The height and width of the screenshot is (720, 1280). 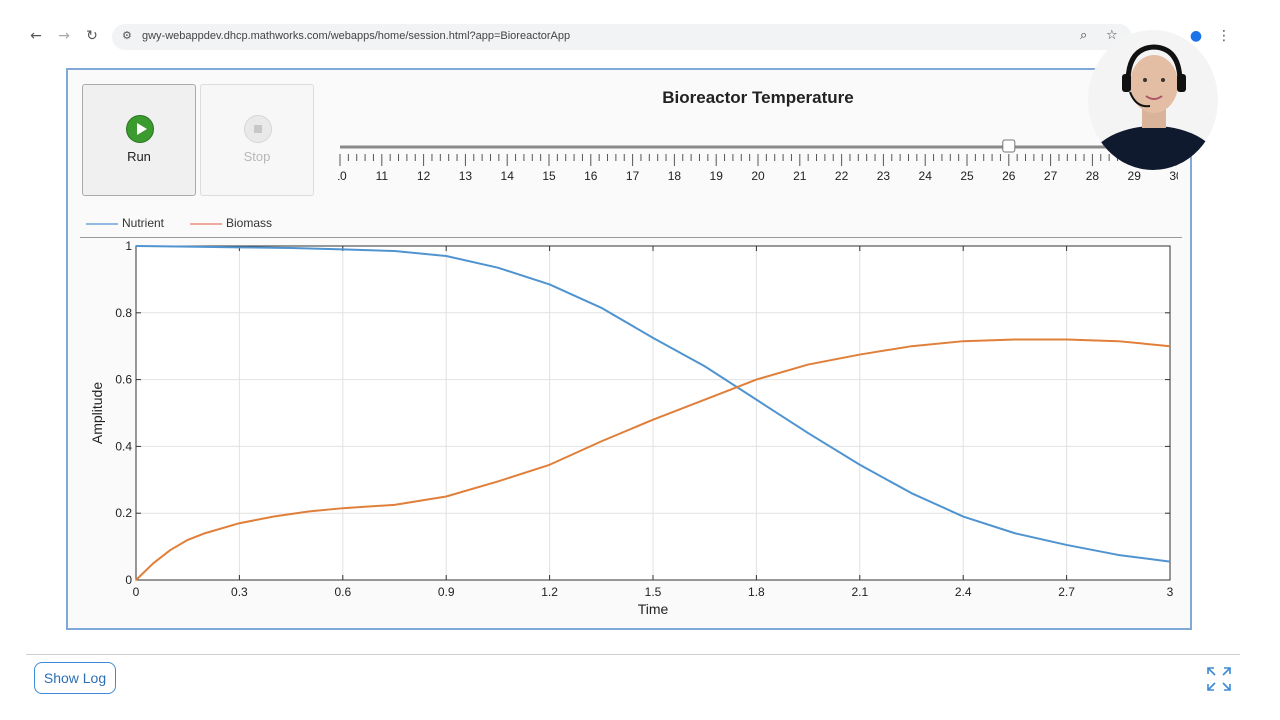 I want to click on x-tick-label: 3, so click(x=1170, y=592).